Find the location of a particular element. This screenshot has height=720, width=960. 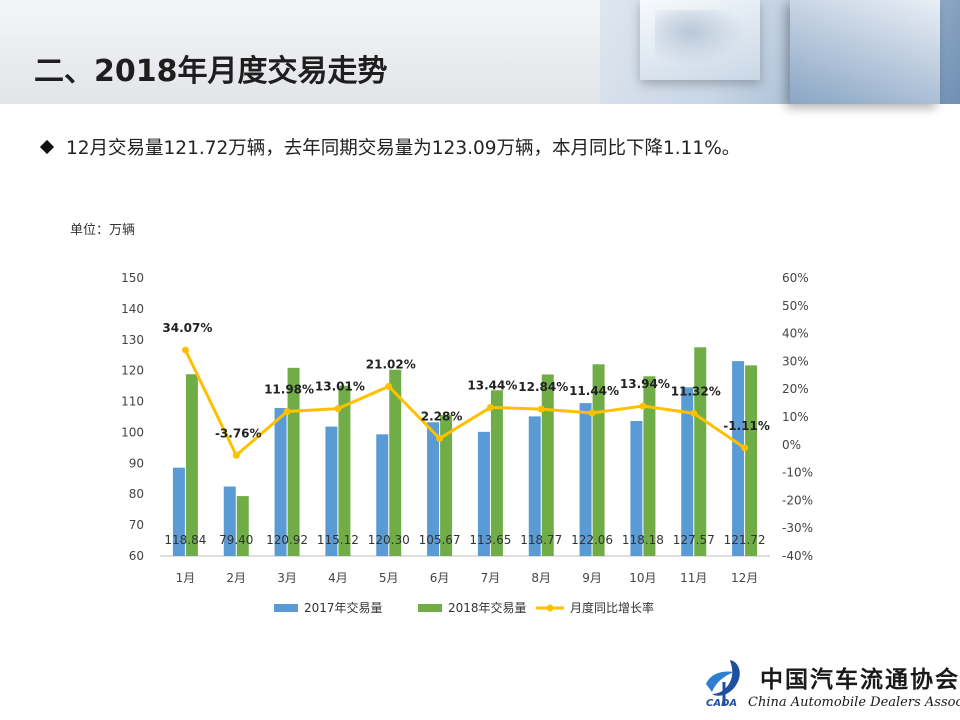

y-left-tick-label: 70 is located at coordinates (136, 525).